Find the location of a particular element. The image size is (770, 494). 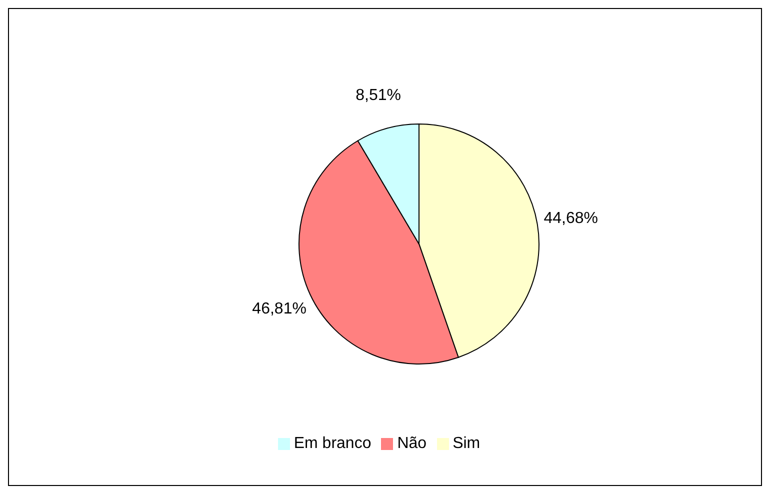

data-label: 44,68% is located at coordinates (571, 218).